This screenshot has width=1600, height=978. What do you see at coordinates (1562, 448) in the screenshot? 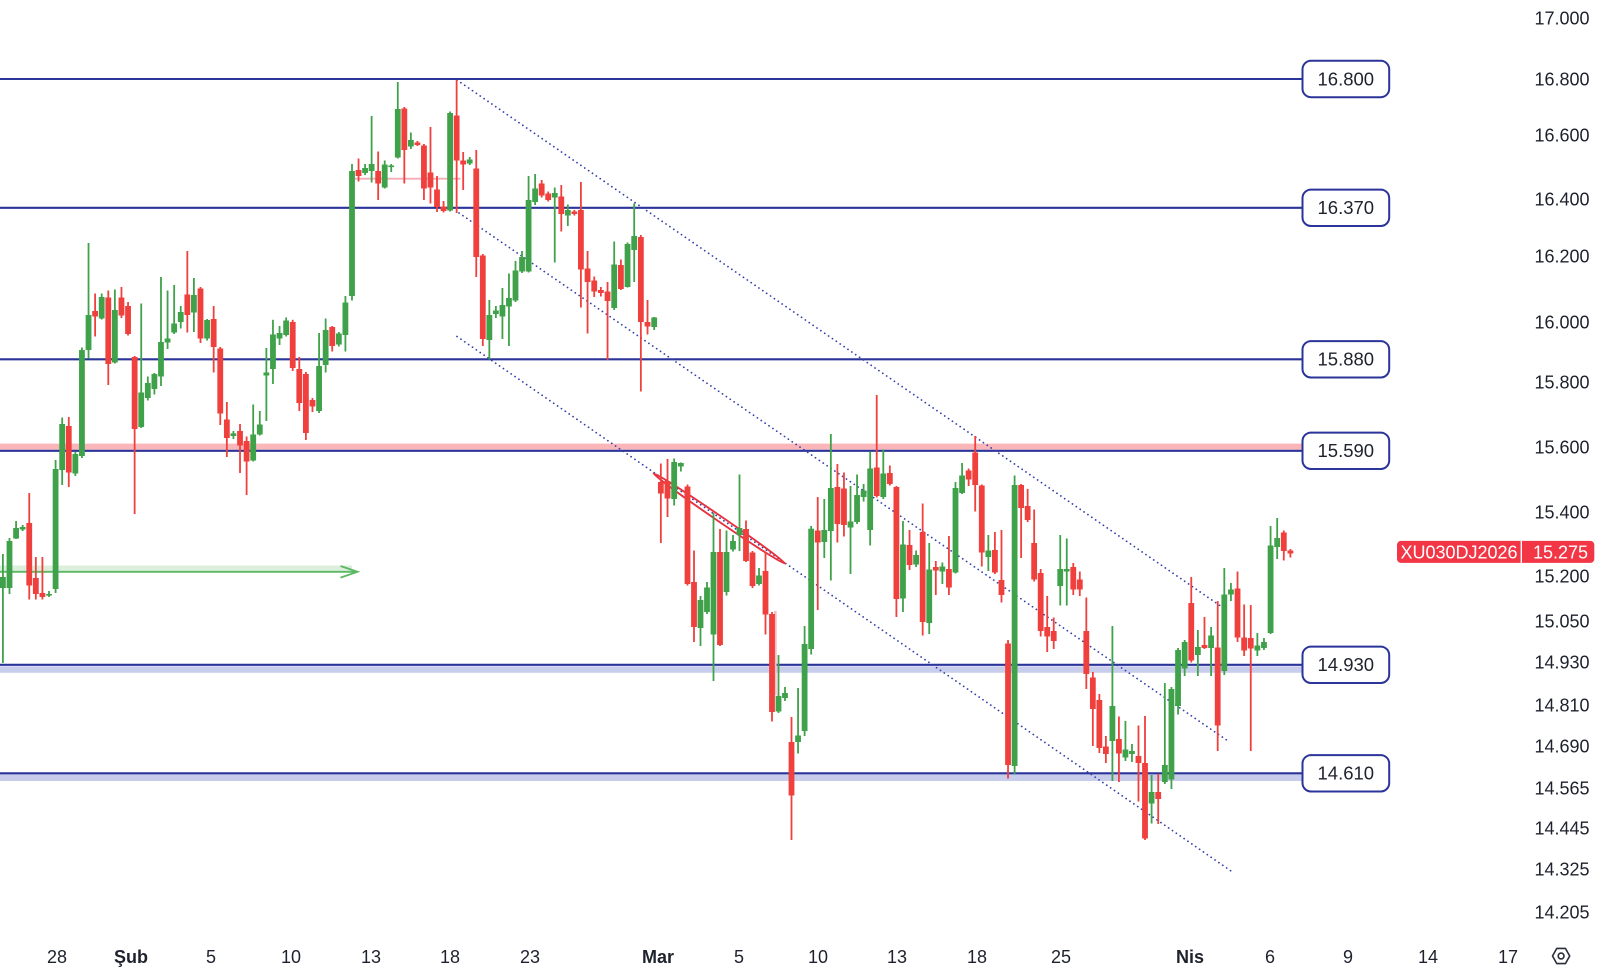
I see `svg-text: 15.600` at bounding box center [1562, 448].